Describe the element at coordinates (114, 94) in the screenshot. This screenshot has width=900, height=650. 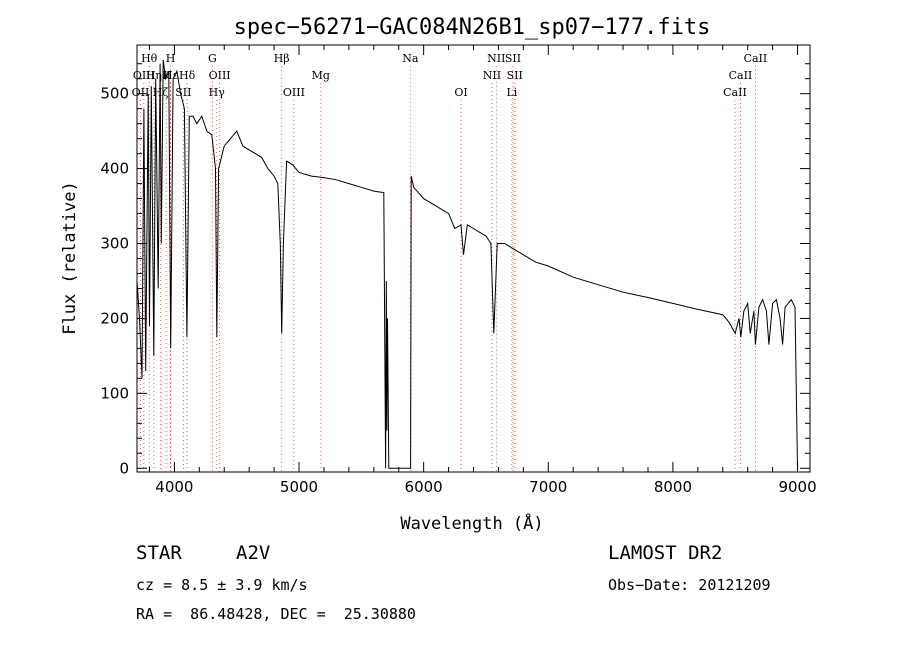
I see `y-tick-label: 500` at that location.